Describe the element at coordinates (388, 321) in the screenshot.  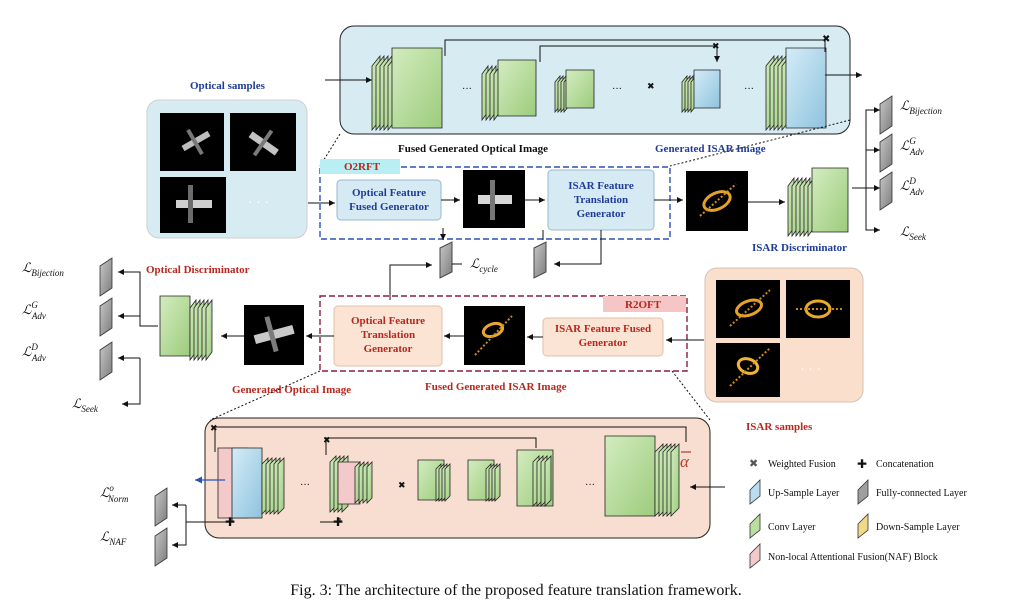
I see `otg-line1: Optical Feature` at that location.